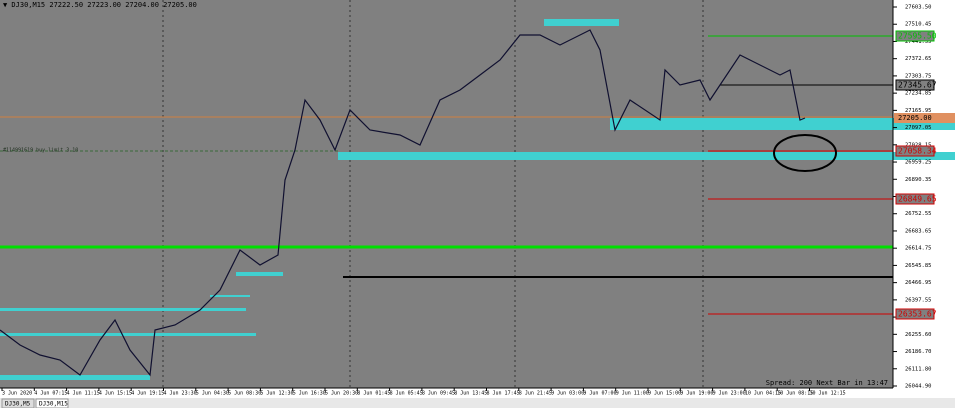 The height and width of the screenshot is (408, 955). What do you see at coordinates (567, 394) in the screenshot?
I see `time-label: 9 Jun 03:00` at bounding box center [567, 394].